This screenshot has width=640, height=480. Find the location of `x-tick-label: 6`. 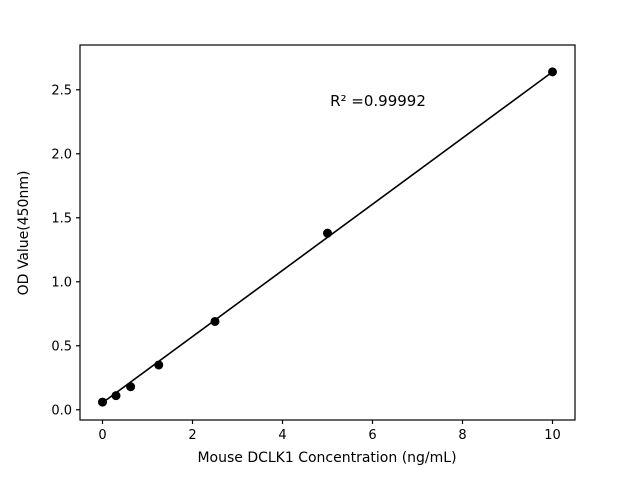

x-tick-label: 6 is located at coordinates (372, 435).